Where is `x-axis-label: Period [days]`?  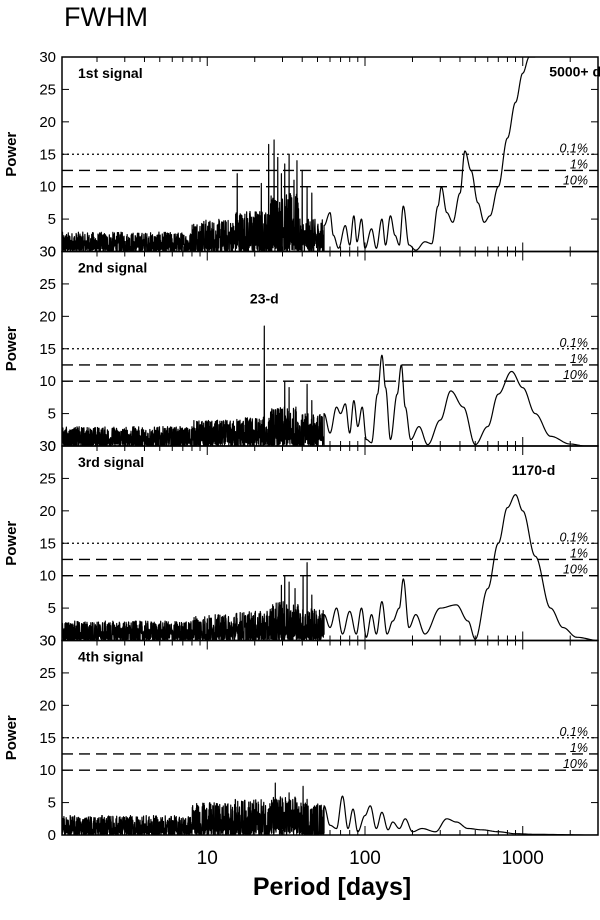
x-axis-label: Period [days] is located at coordinates (332, 887).